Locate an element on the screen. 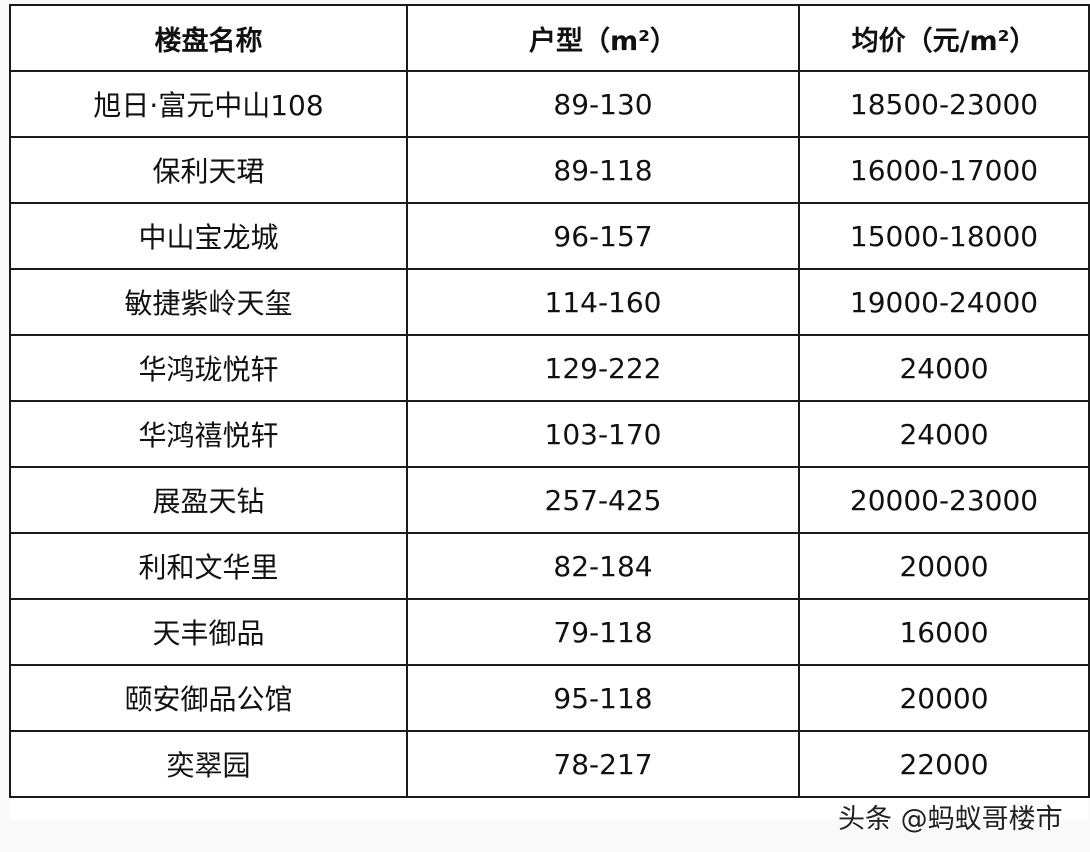 This screenshot has height=852, width=1090. table-row: 华鸿禧悦轩 103-170 24000 is located at coordinates (549, 434).